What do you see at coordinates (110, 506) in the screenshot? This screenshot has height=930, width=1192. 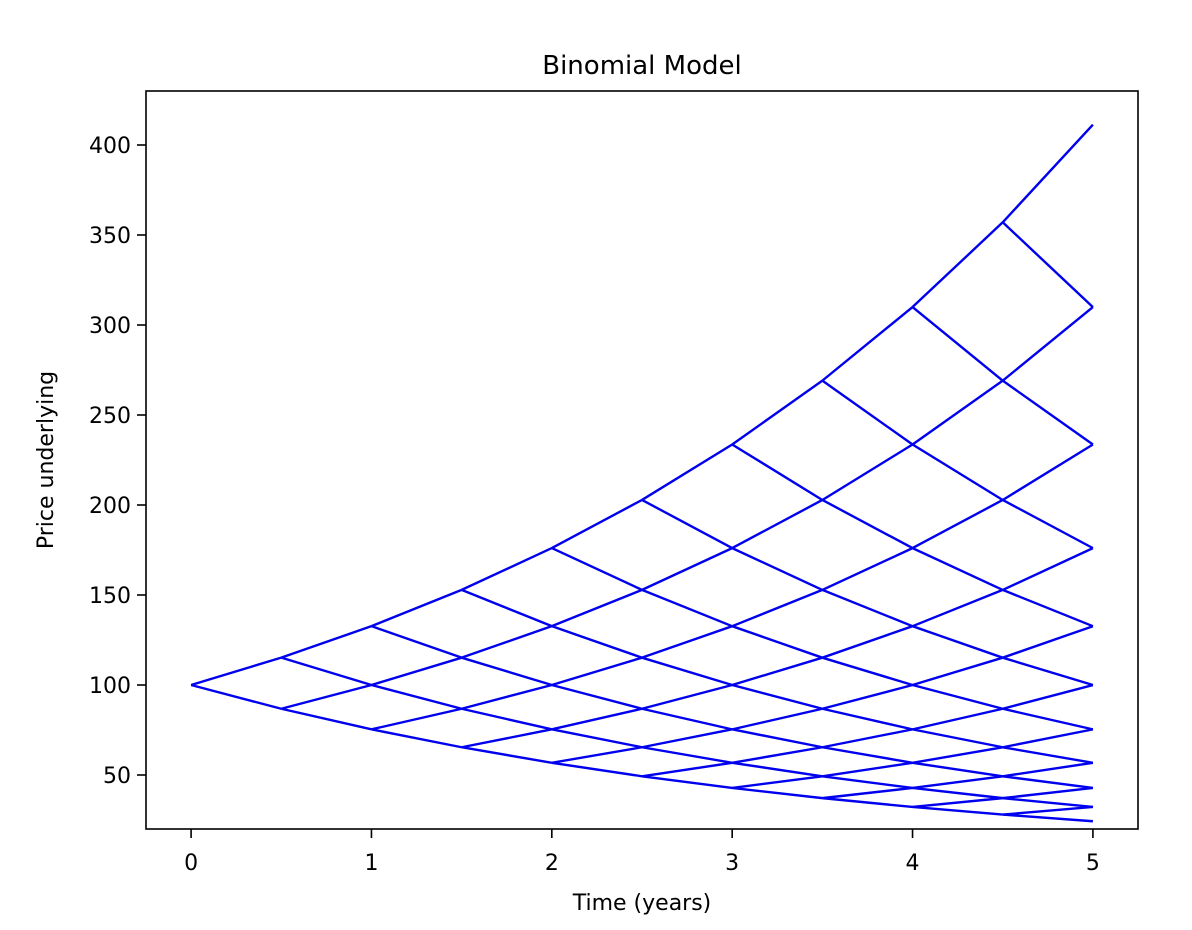 I see `y-tick-label: 200` at bounding box center [110, 506].